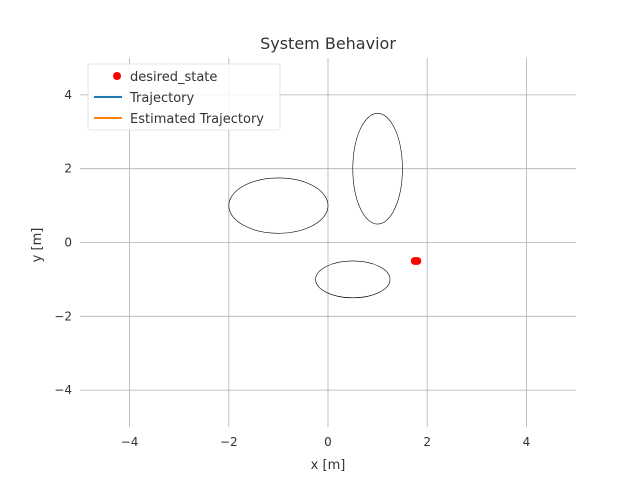 The height and width of the screenshot is (480, 640). I want to click on legend-box, so click(184, 97).